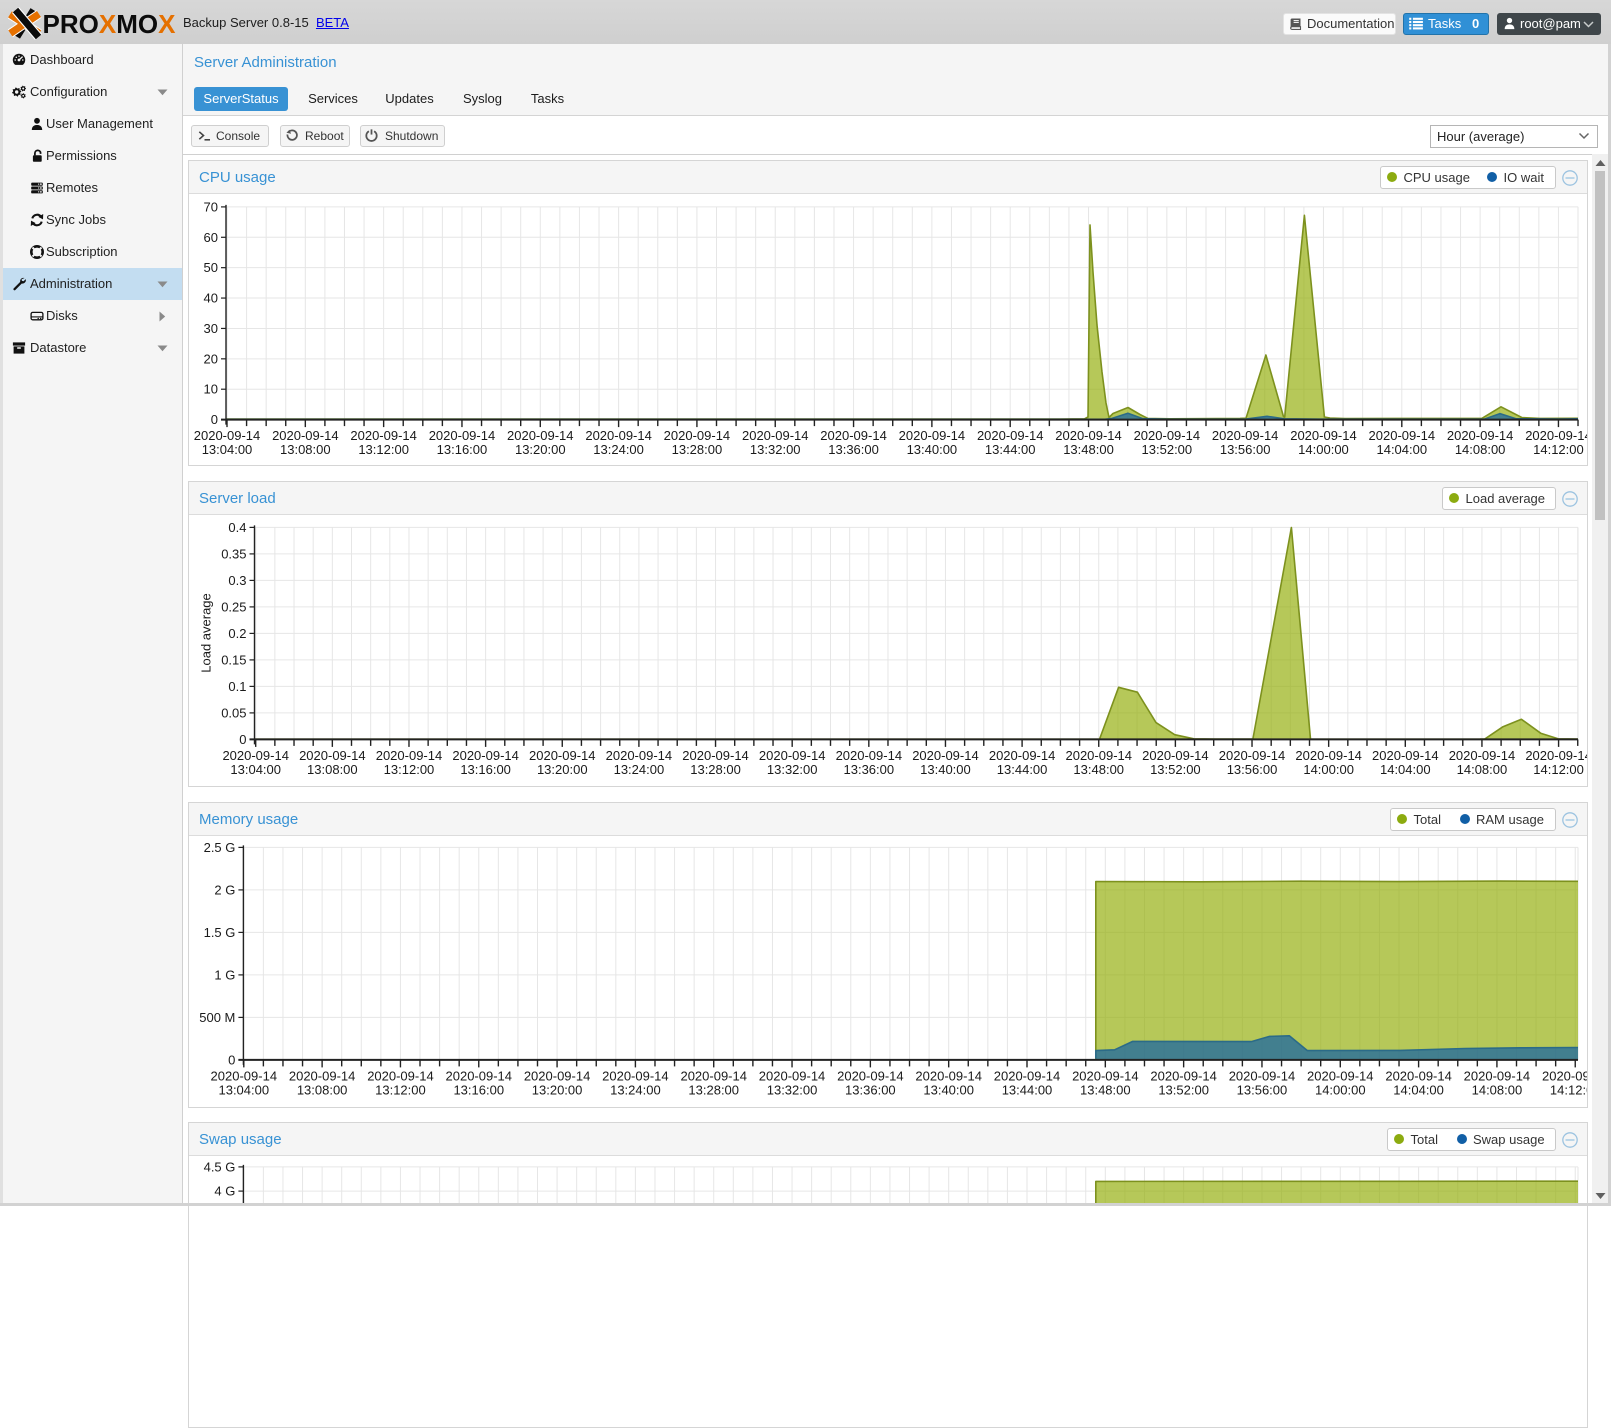 The height and width of the screenshot is (1428, 1611). Describe the element at coordinates (478, 1089) in the screenshot. I see `svg-text: 13:16:00` at that location.